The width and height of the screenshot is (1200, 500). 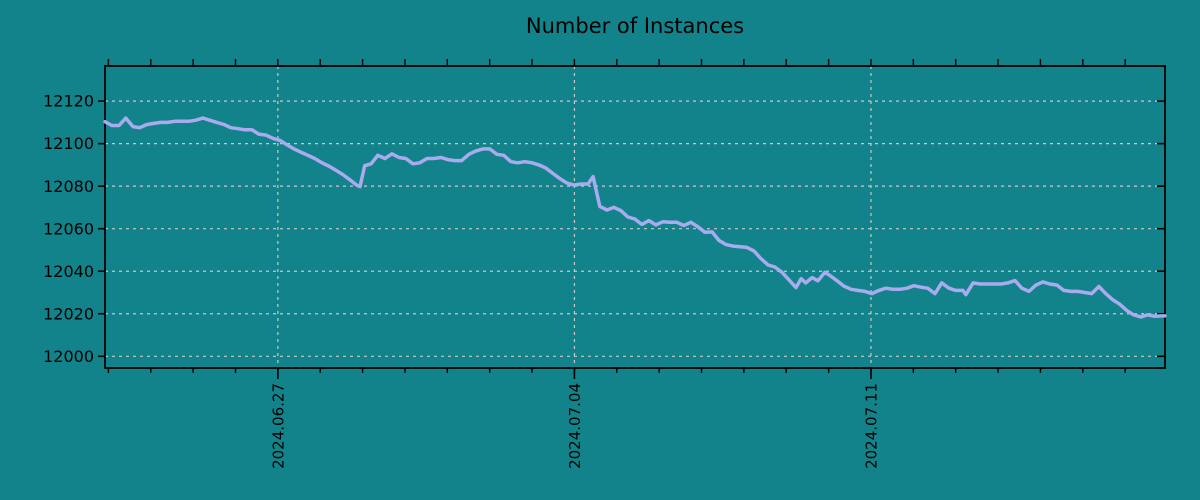 What do you see at coordinates (68, 356) in the screenshot?
I see `y-tick-label: 12000` at bounding box center [68, 356].